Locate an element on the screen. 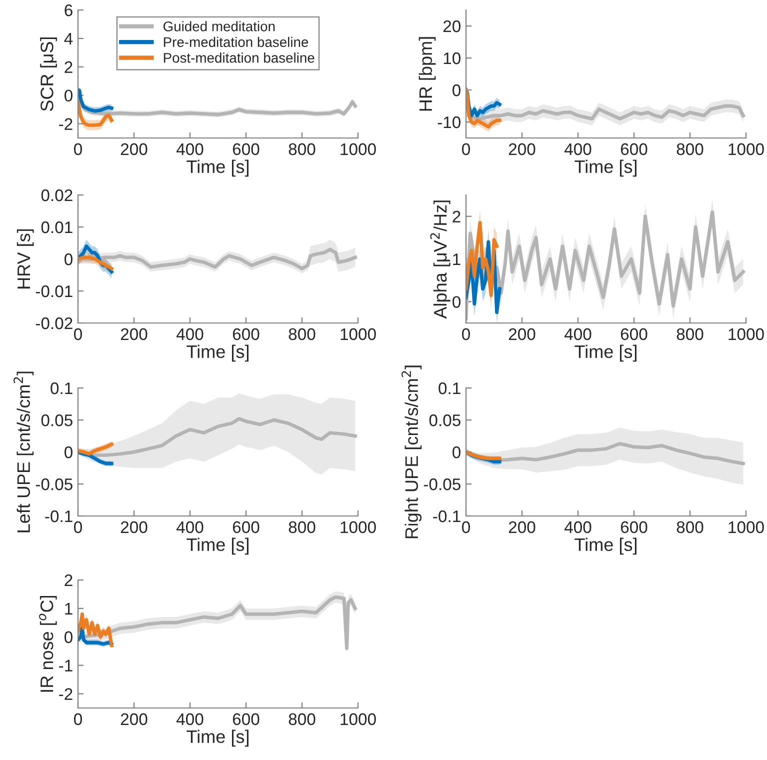  y-tick-label: 4 is located at coordinates (68, 38).